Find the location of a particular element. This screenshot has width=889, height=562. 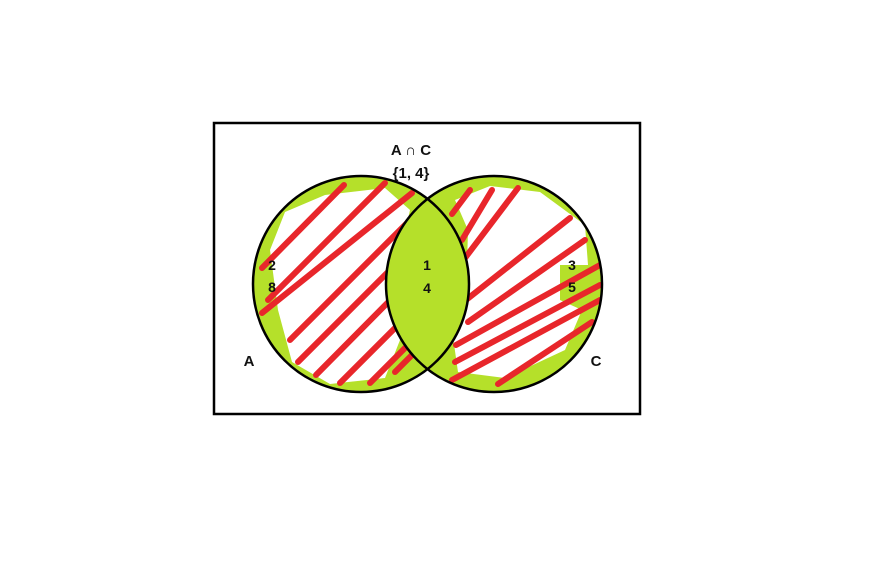

intersection-element: 1 is located at coordinates (427, 265).